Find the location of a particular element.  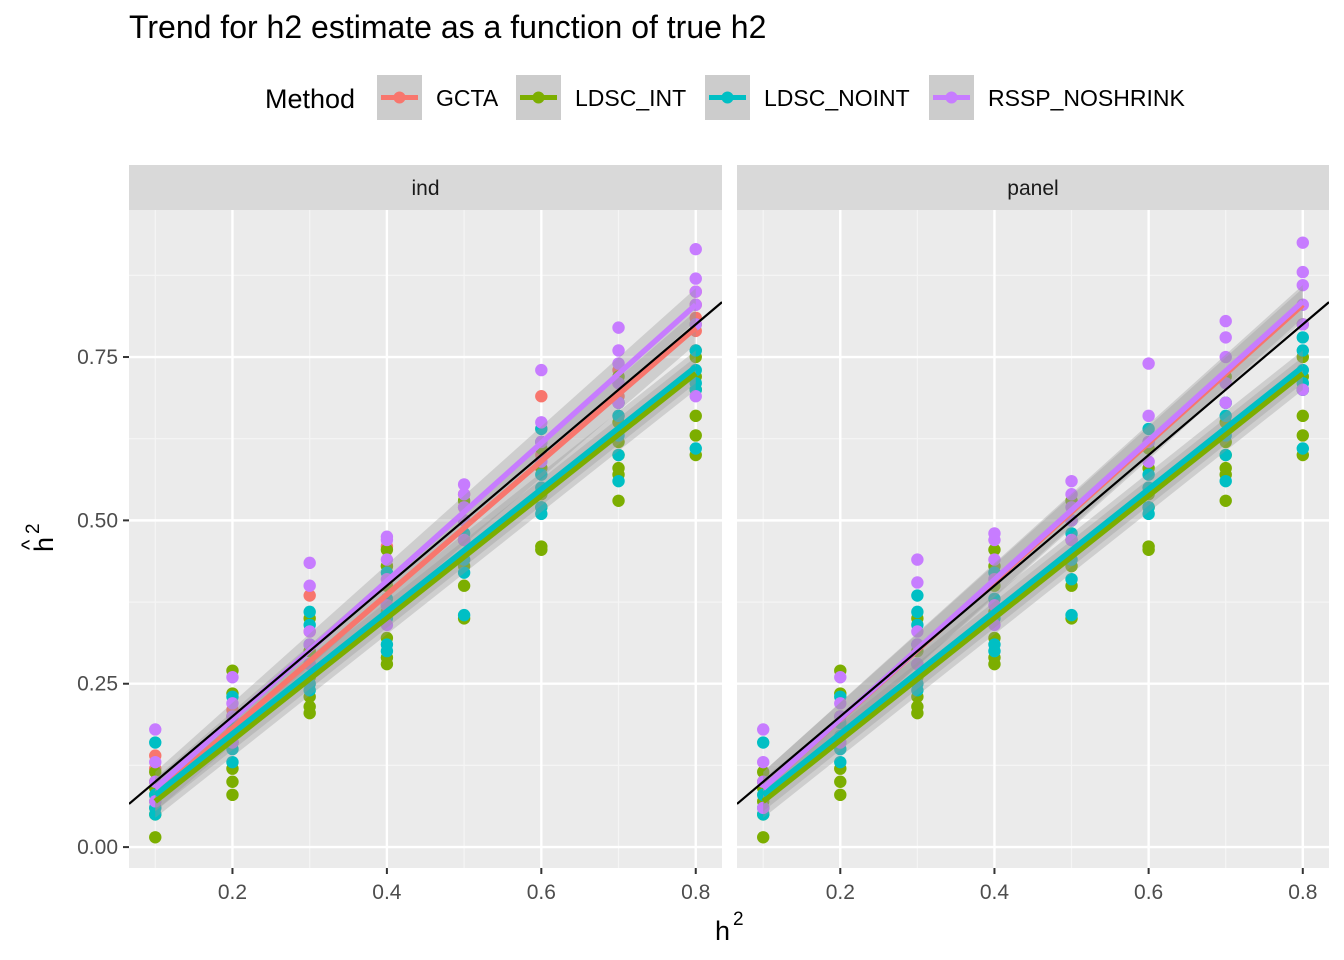

legend-entry-ldsc_int: LDSC_INT is located at coordinates (601, 97).